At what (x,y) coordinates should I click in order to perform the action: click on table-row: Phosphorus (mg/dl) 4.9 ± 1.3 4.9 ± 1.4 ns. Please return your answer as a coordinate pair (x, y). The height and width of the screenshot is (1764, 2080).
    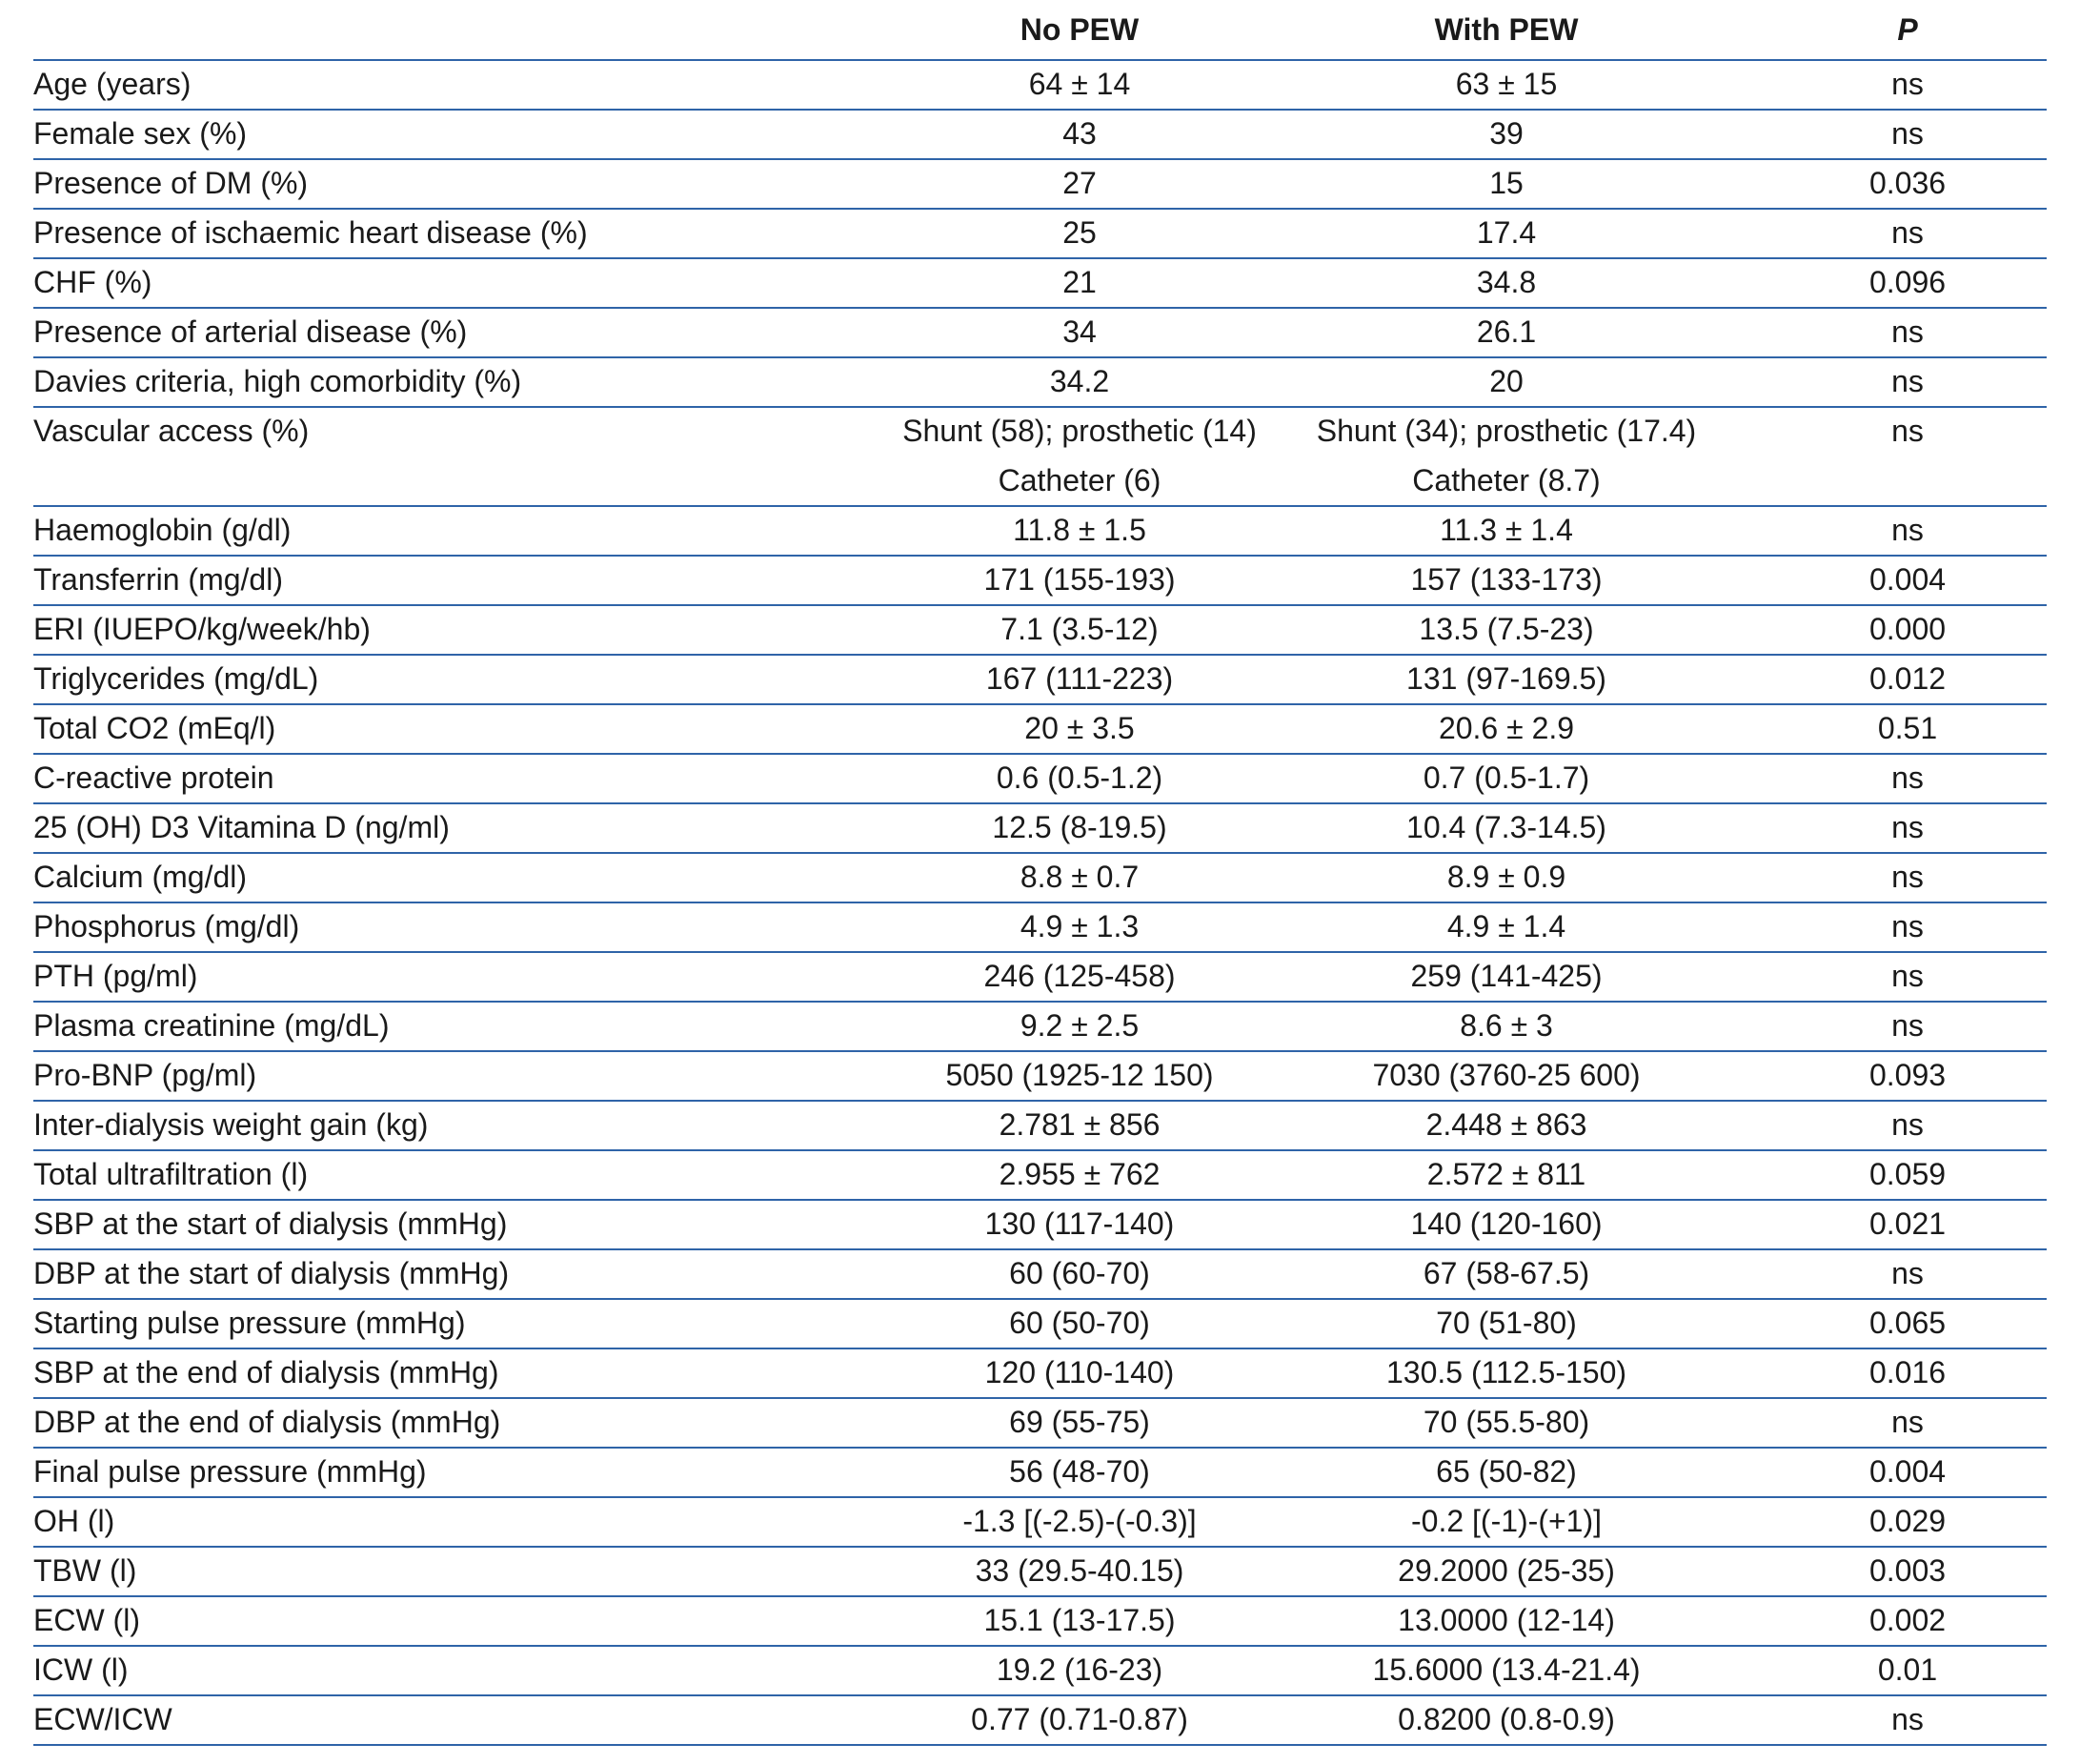
    Looking at the image, I should click on (1040, 928).